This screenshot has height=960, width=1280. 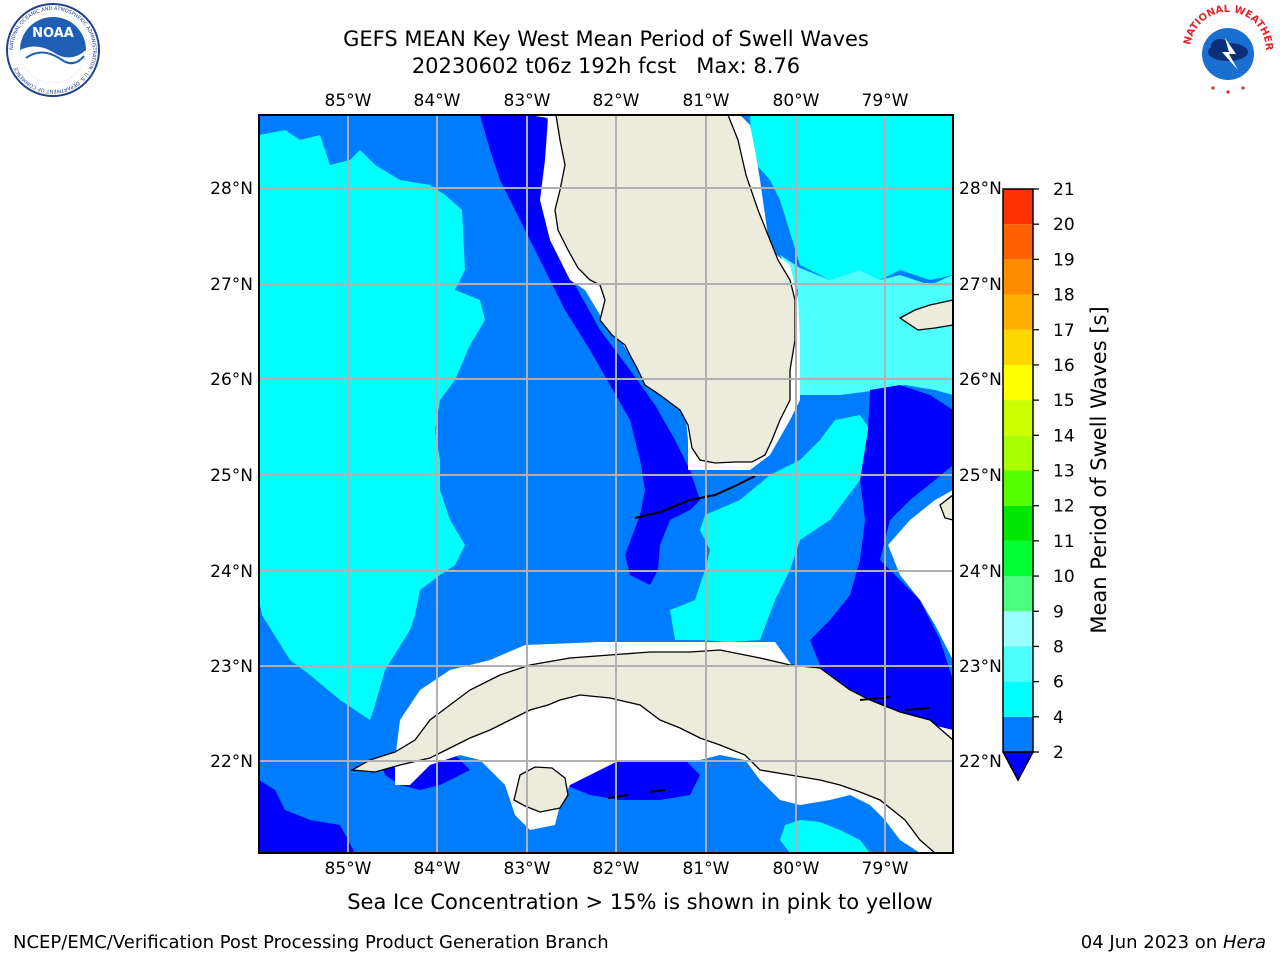 I want to click on generation-credit: 04 Jun 2023 on Hera, so click(x=1173, y=942).